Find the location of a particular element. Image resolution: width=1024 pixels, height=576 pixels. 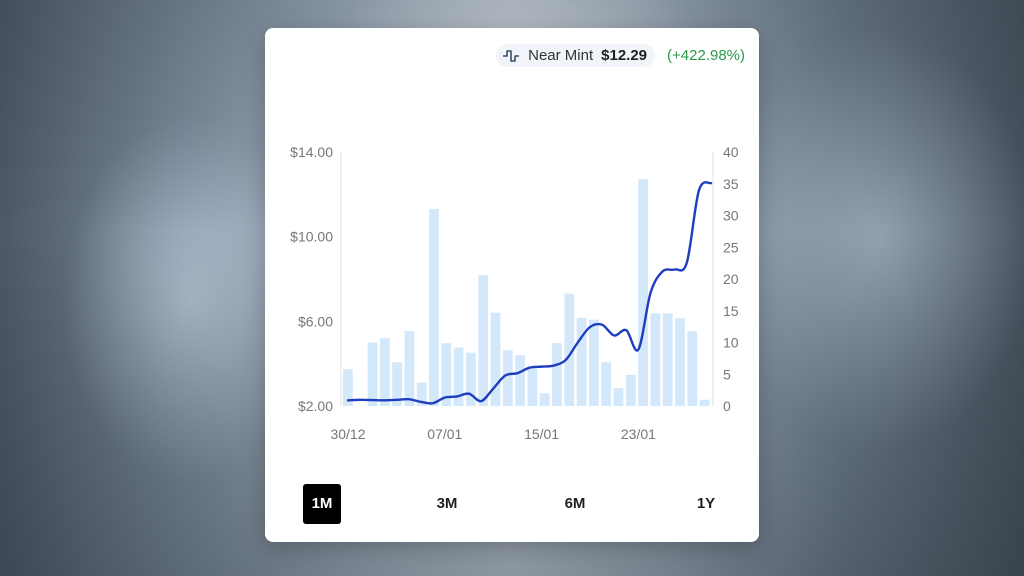

right-tick-label: 15 is located at coordinates (731, 311).